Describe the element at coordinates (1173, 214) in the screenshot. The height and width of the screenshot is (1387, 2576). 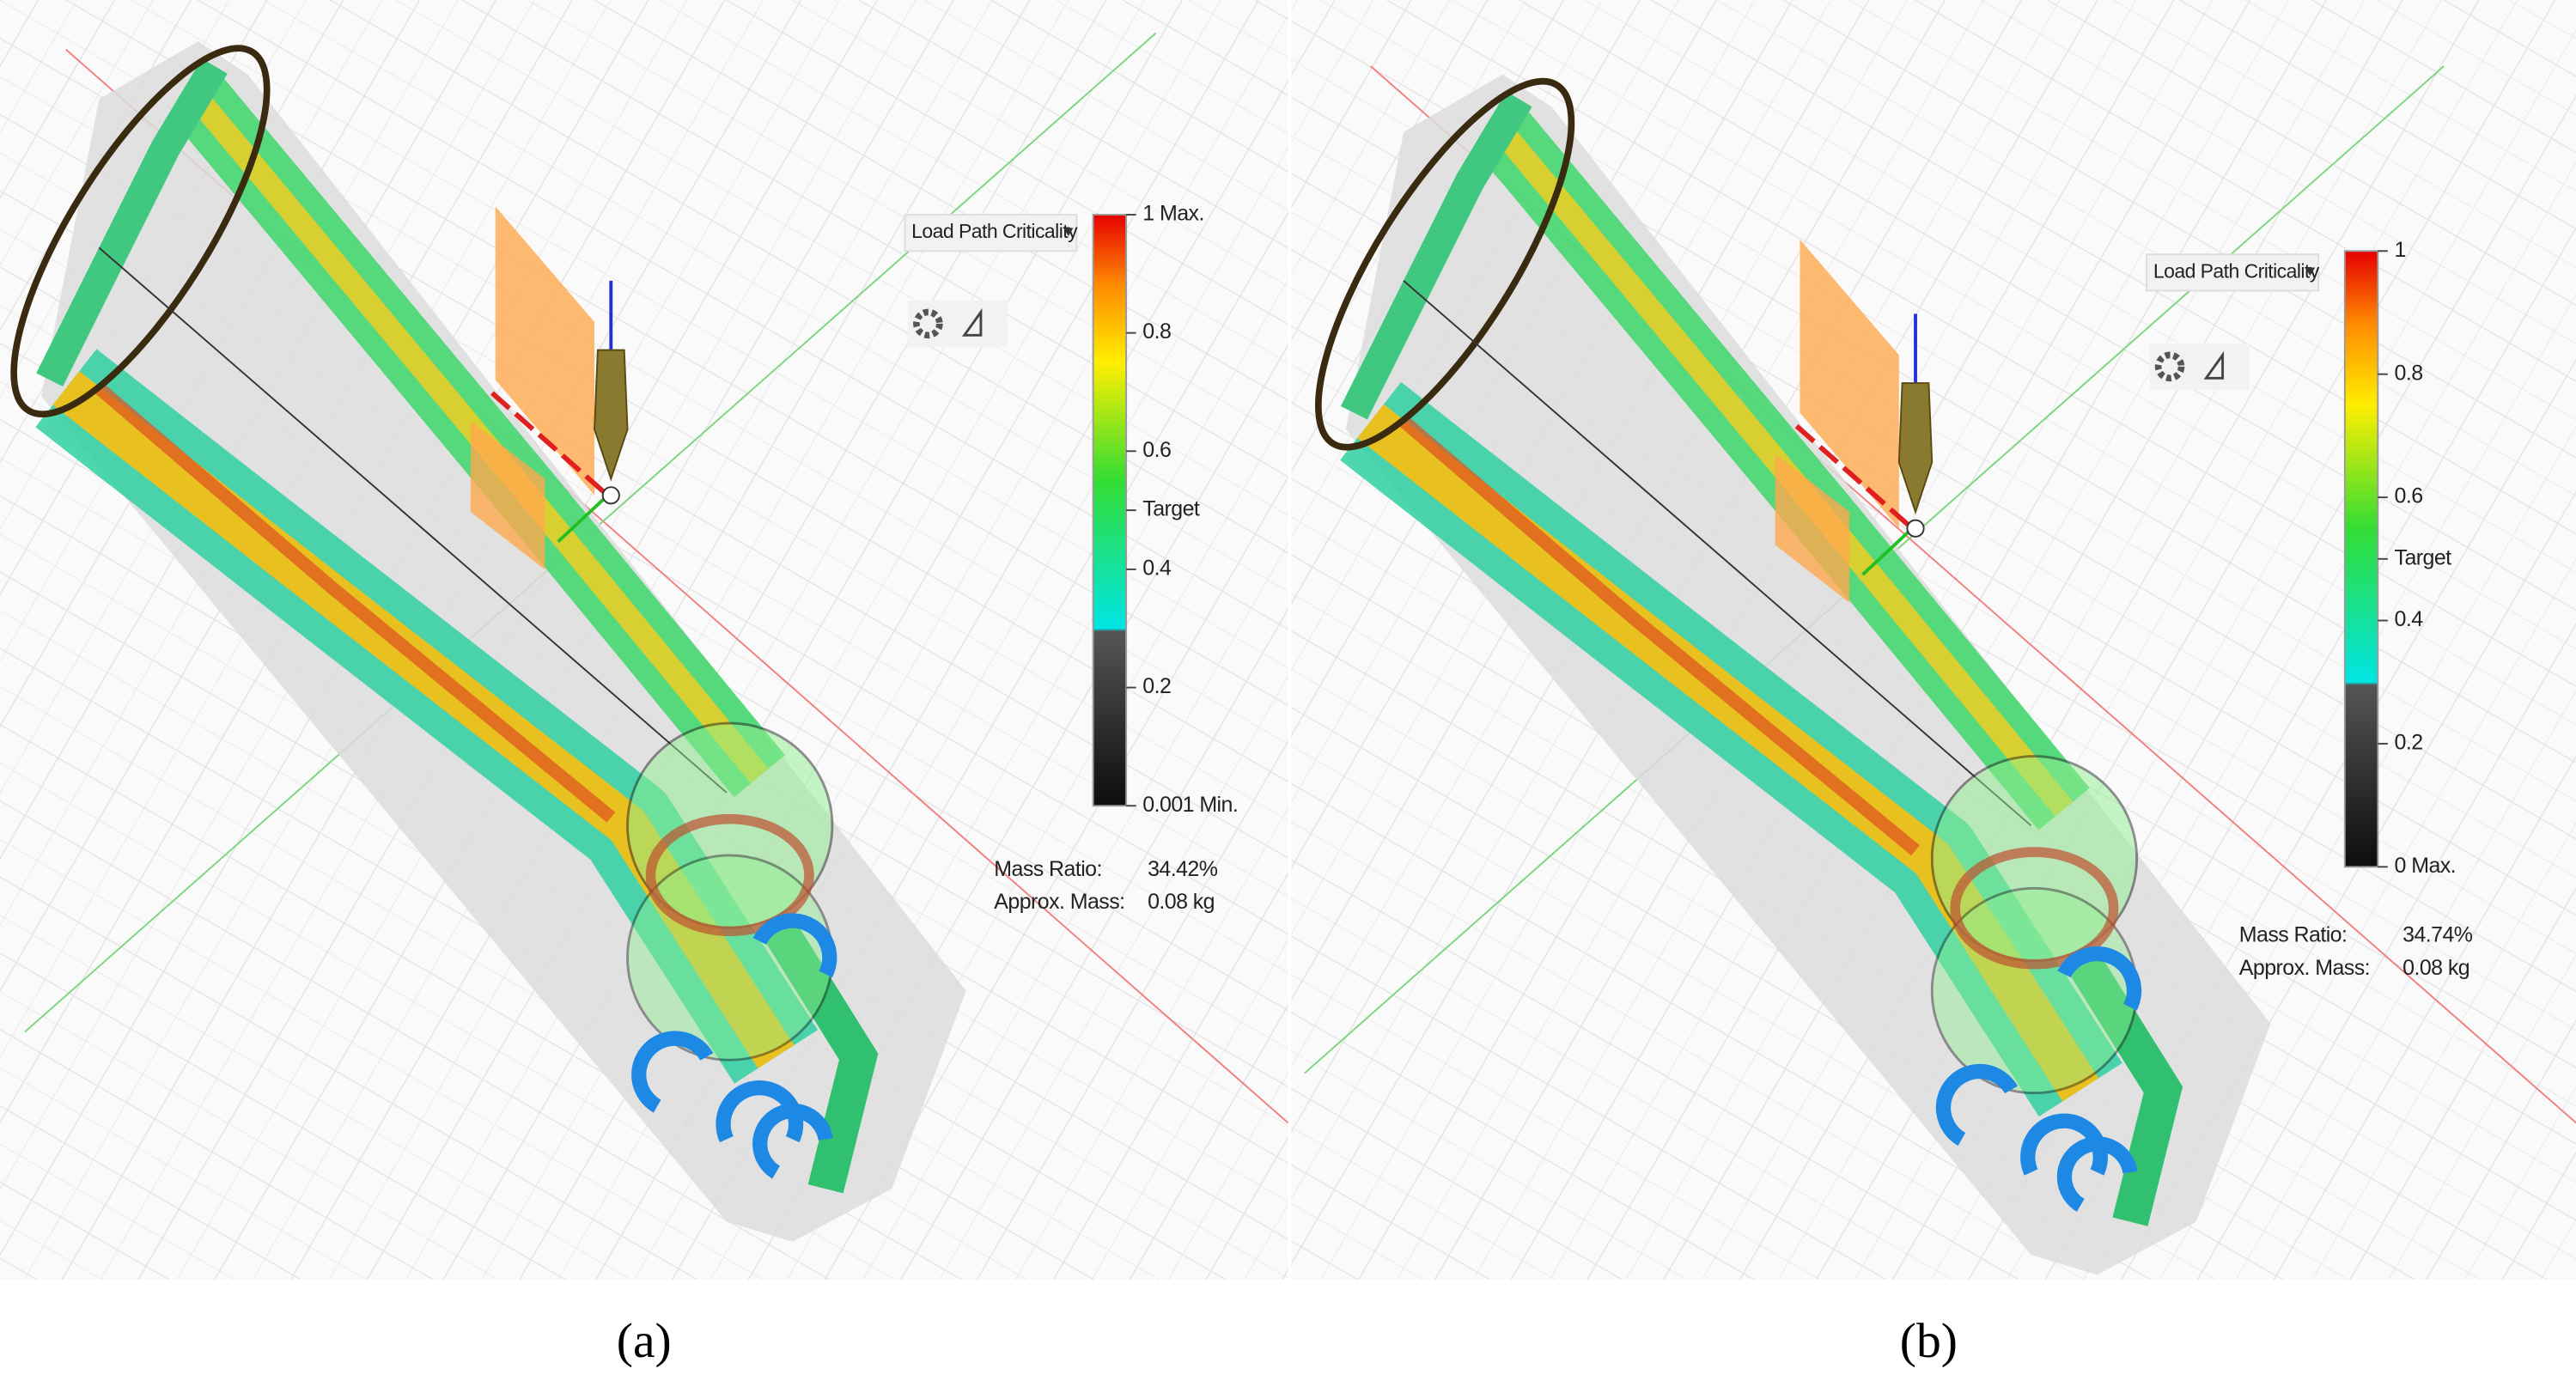
I see `colorbar-label: 1 Max.` at that location.